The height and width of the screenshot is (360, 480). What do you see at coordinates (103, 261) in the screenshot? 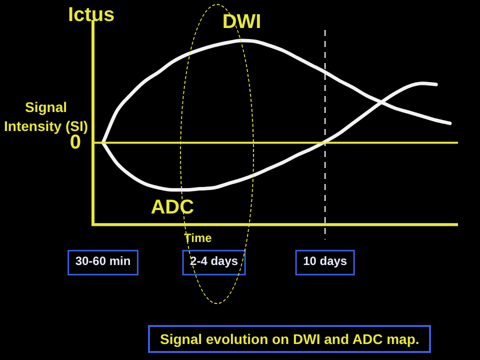
I see `x-tick-label: 30-60 min` at bounding box center [103, 261].